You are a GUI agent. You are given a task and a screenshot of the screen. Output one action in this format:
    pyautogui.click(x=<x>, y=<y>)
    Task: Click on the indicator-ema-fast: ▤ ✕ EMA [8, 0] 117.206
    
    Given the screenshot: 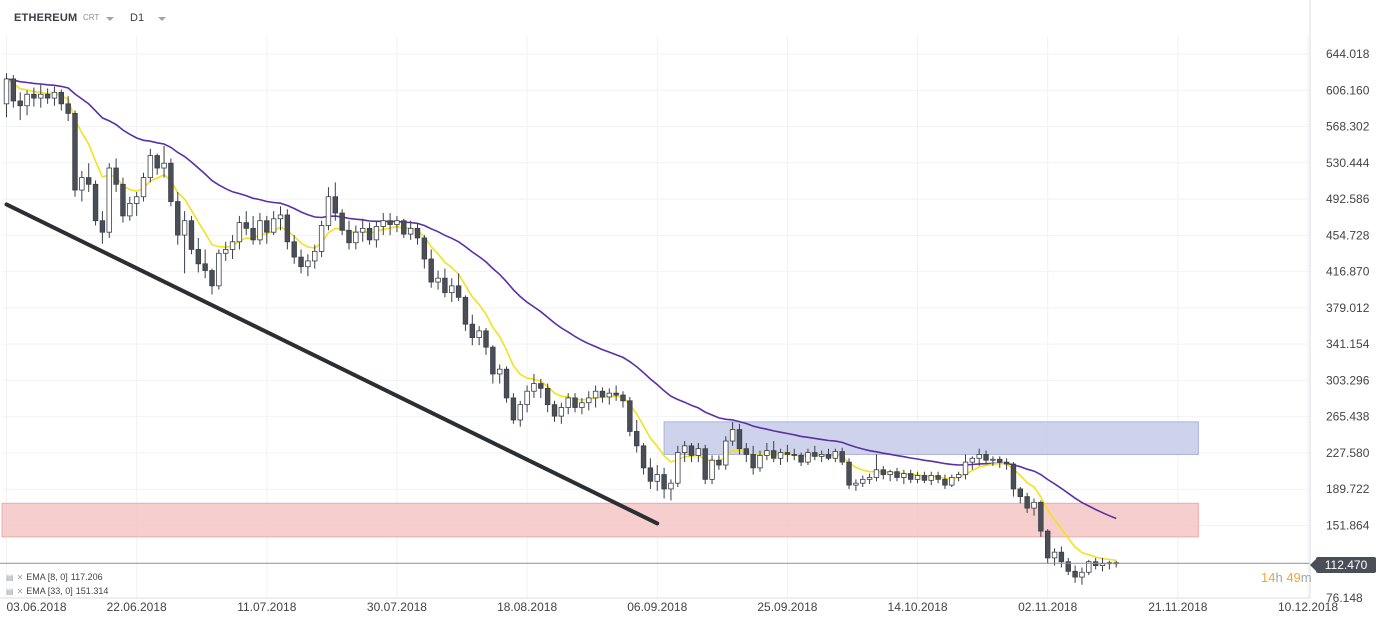 What is the action you would take?
    pyautogui.click(x=54, y=577)
    